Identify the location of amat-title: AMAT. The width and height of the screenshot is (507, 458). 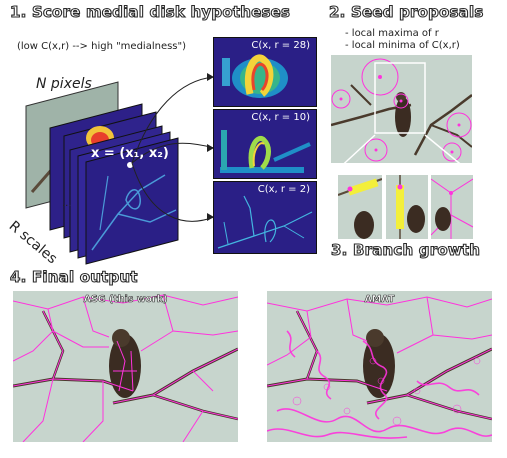
(379, 300).